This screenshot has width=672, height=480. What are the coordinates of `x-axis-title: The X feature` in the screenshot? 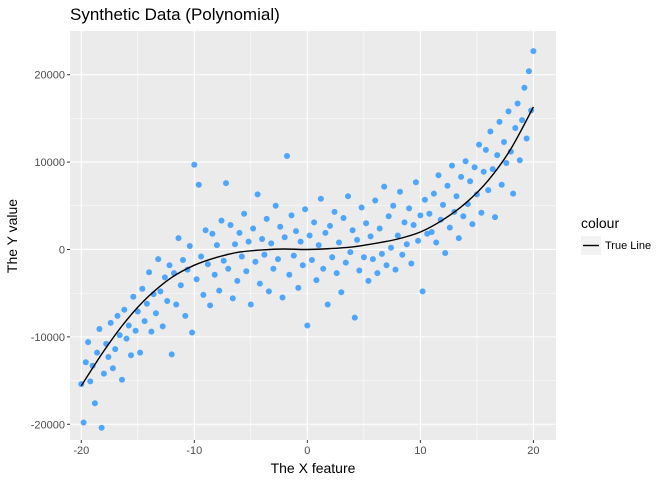 It's located at (313, 468).